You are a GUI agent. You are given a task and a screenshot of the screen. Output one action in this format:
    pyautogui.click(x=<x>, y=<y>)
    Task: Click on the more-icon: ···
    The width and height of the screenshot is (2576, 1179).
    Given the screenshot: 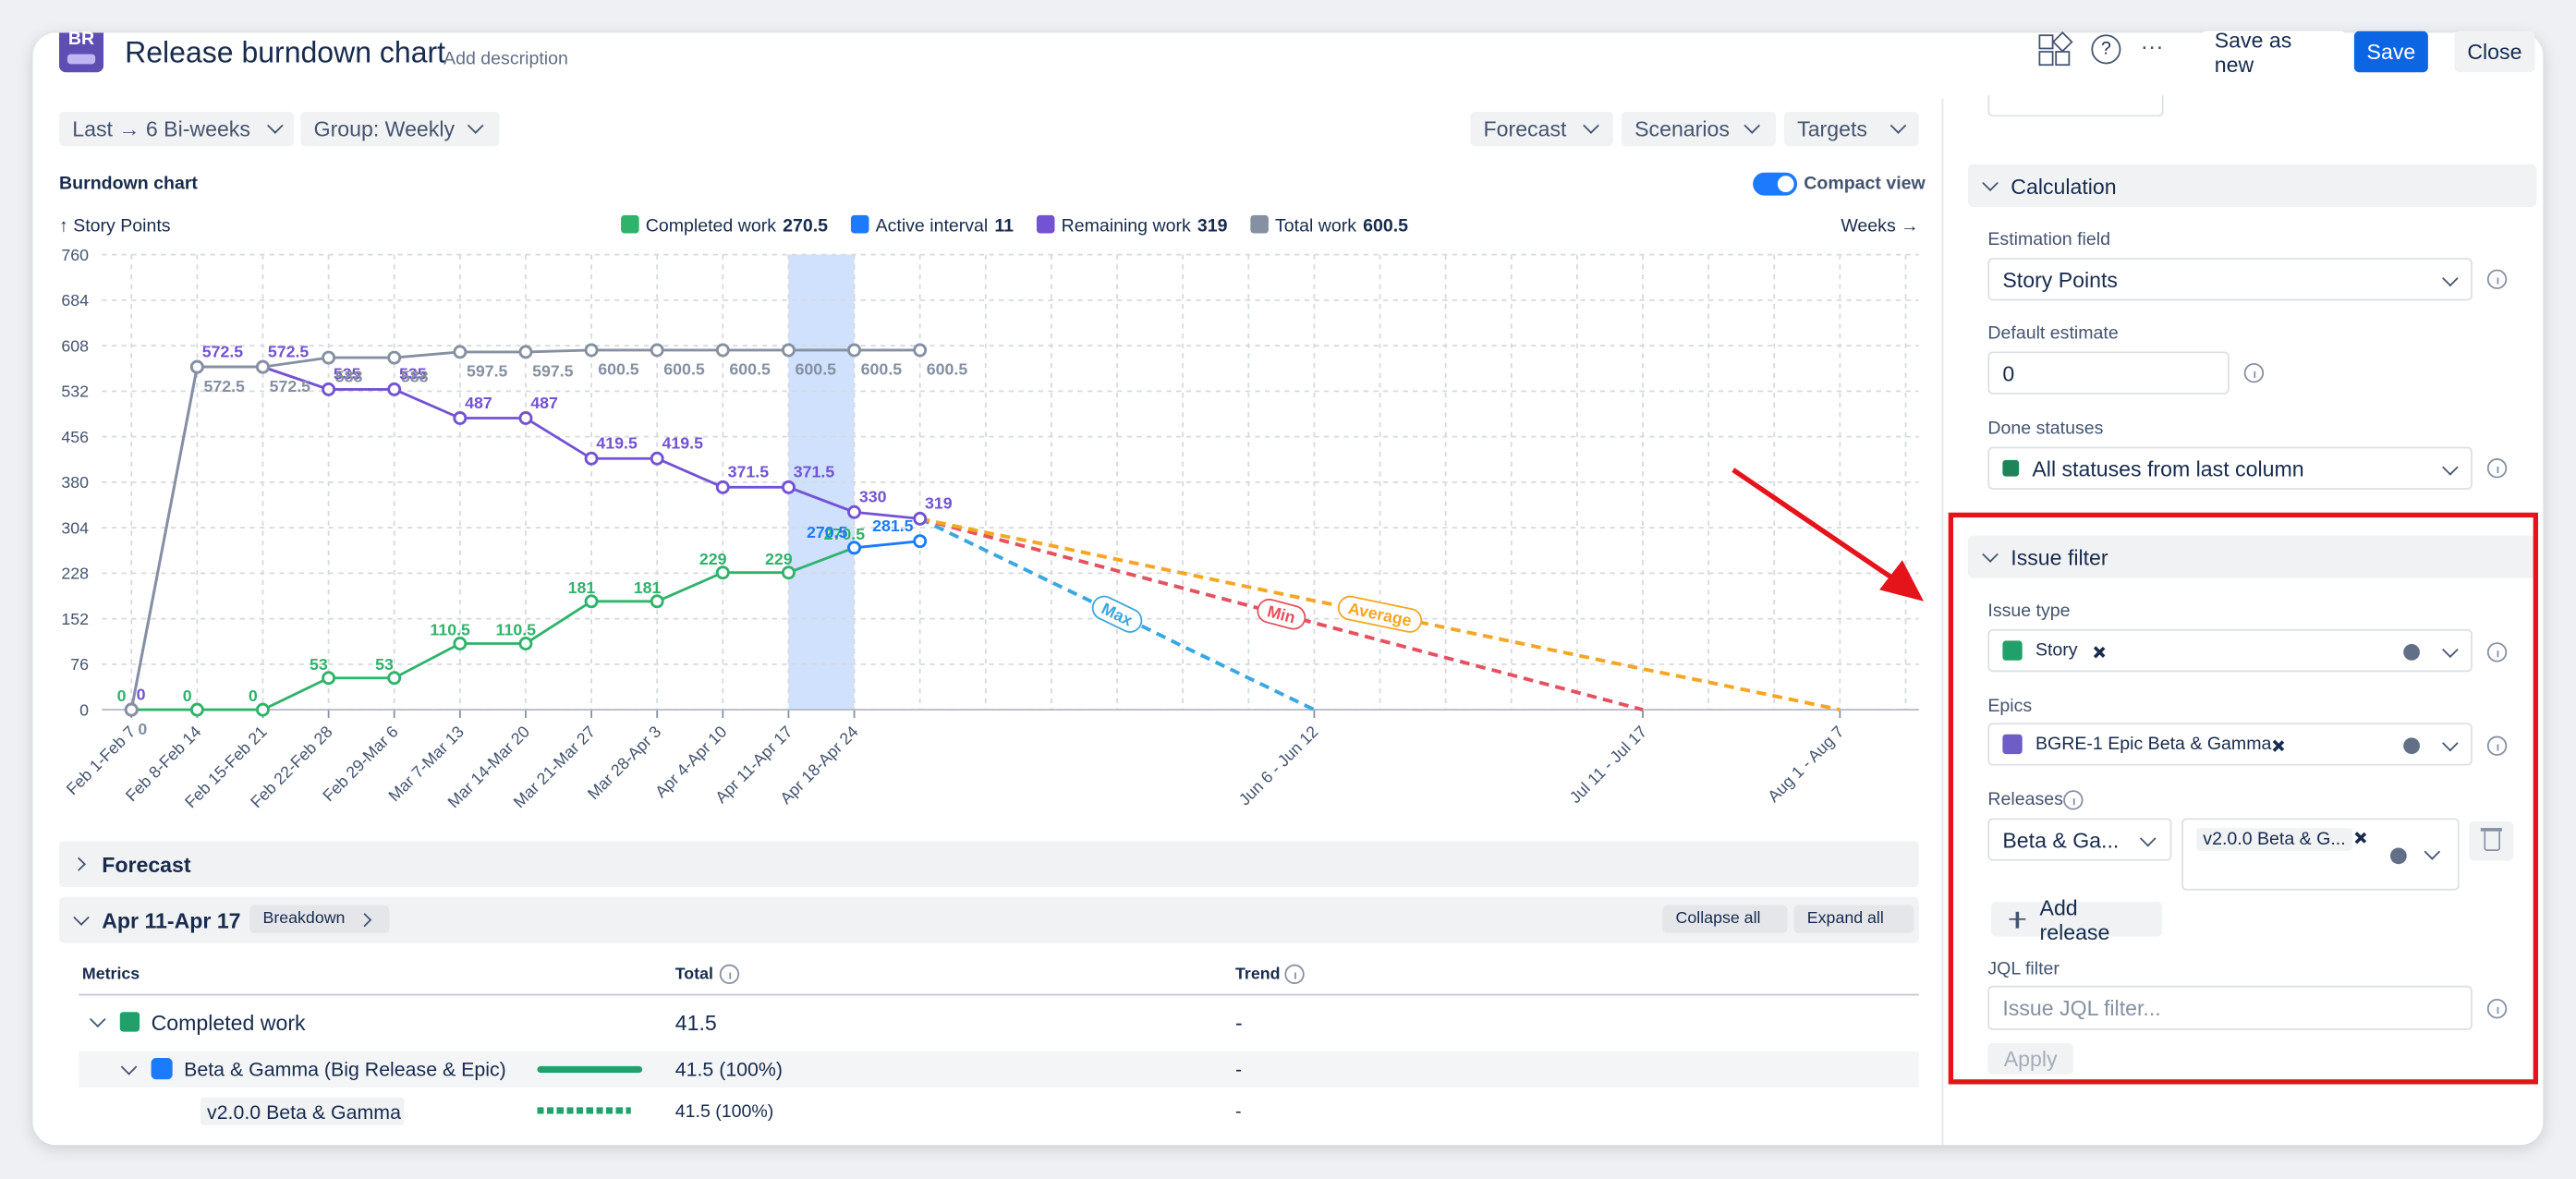 What is the action you would take?
    pyautogui.click(x=2152, y=46)
    